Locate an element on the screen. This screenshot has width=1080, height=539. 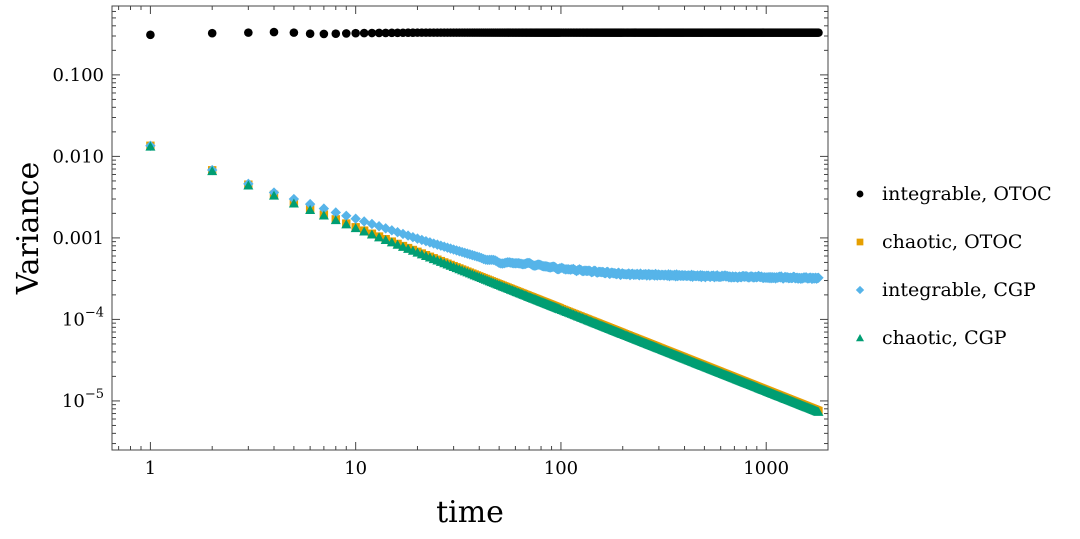
legend-item: integrable, OTOC is located at coordinates (954, 194).